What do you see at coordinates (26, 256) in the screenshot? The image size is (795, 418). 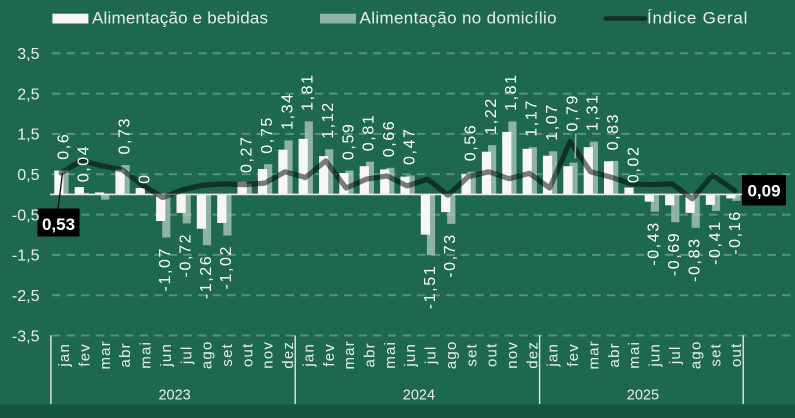 I see `svg-text: -1,5` at bounding box center [26, 256].